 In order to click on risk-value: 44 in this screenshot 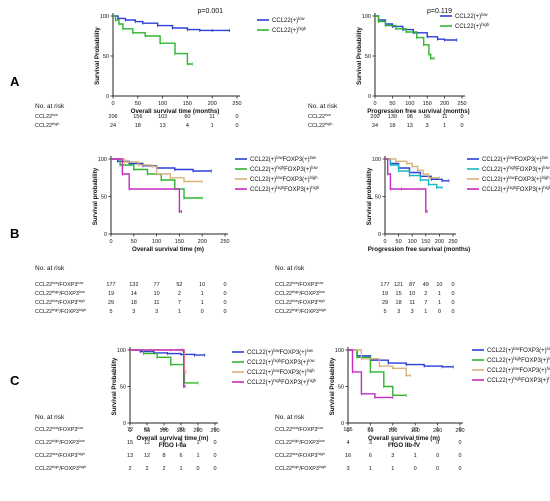, I will do `click(164, 430)`.